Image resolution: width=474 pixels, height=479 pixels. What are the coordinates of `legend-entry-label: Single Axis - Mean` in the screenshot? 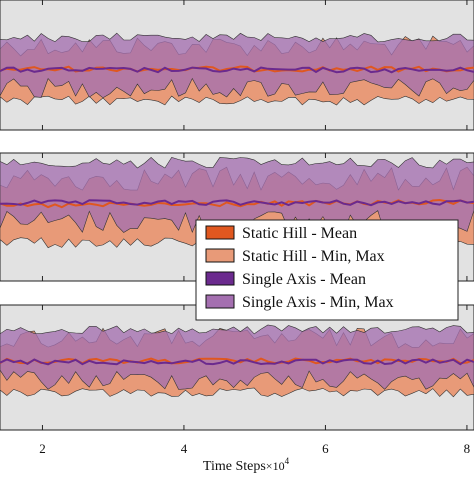 It's located at (304, 279).